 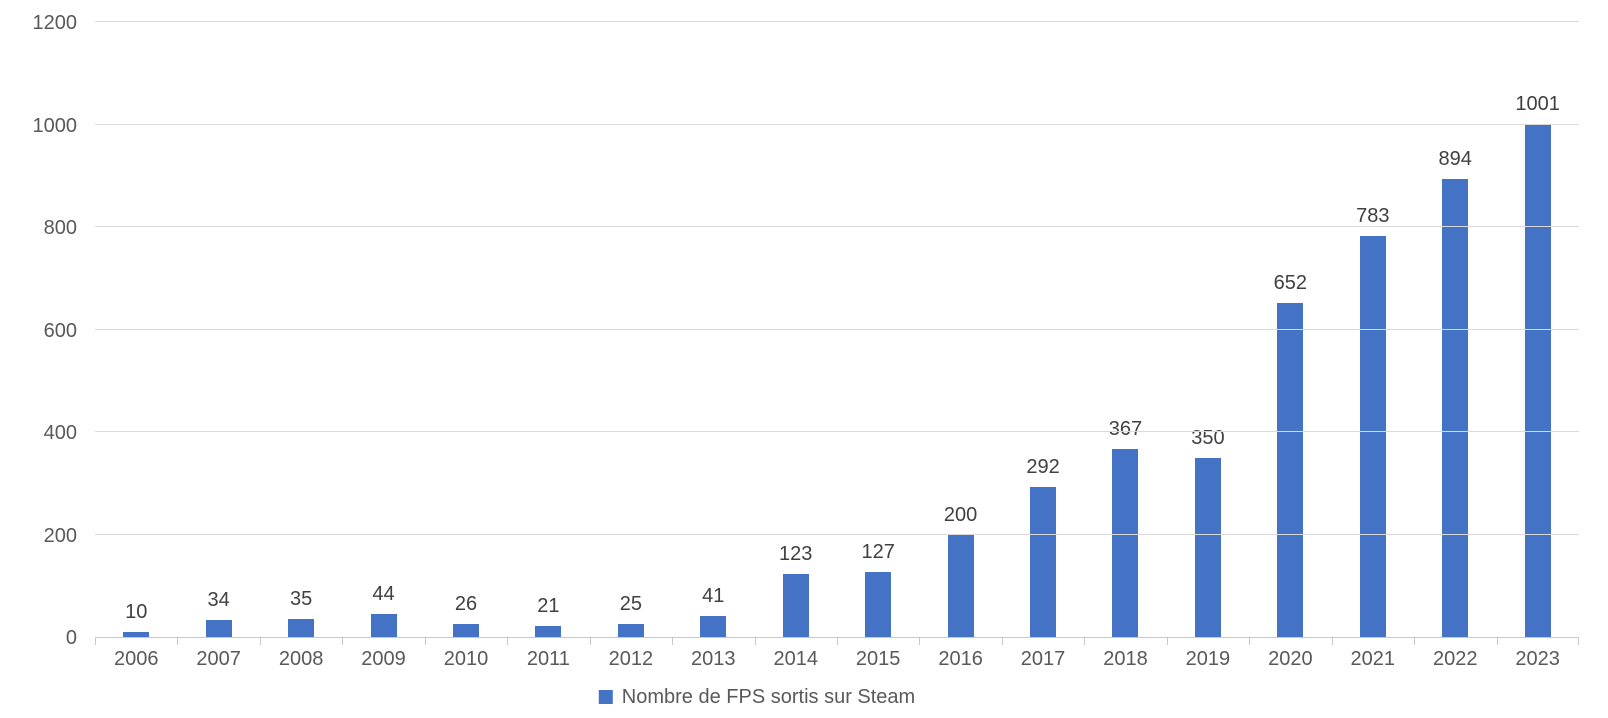 I want to click on legend-swatch, so click(x=605, y=697).